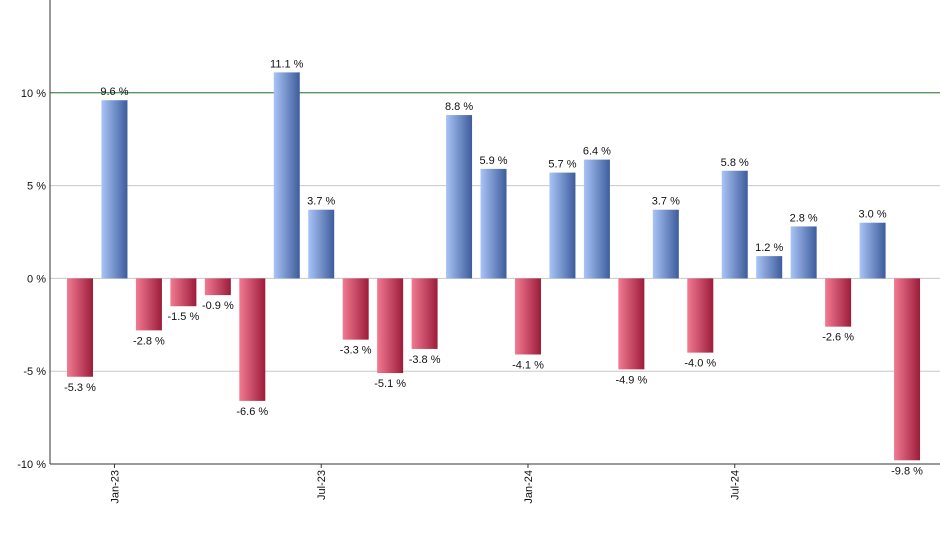 The height and width of the screenshot is (550, 940). I want to click on y-tick-label: -10 %, so click(31, 465).